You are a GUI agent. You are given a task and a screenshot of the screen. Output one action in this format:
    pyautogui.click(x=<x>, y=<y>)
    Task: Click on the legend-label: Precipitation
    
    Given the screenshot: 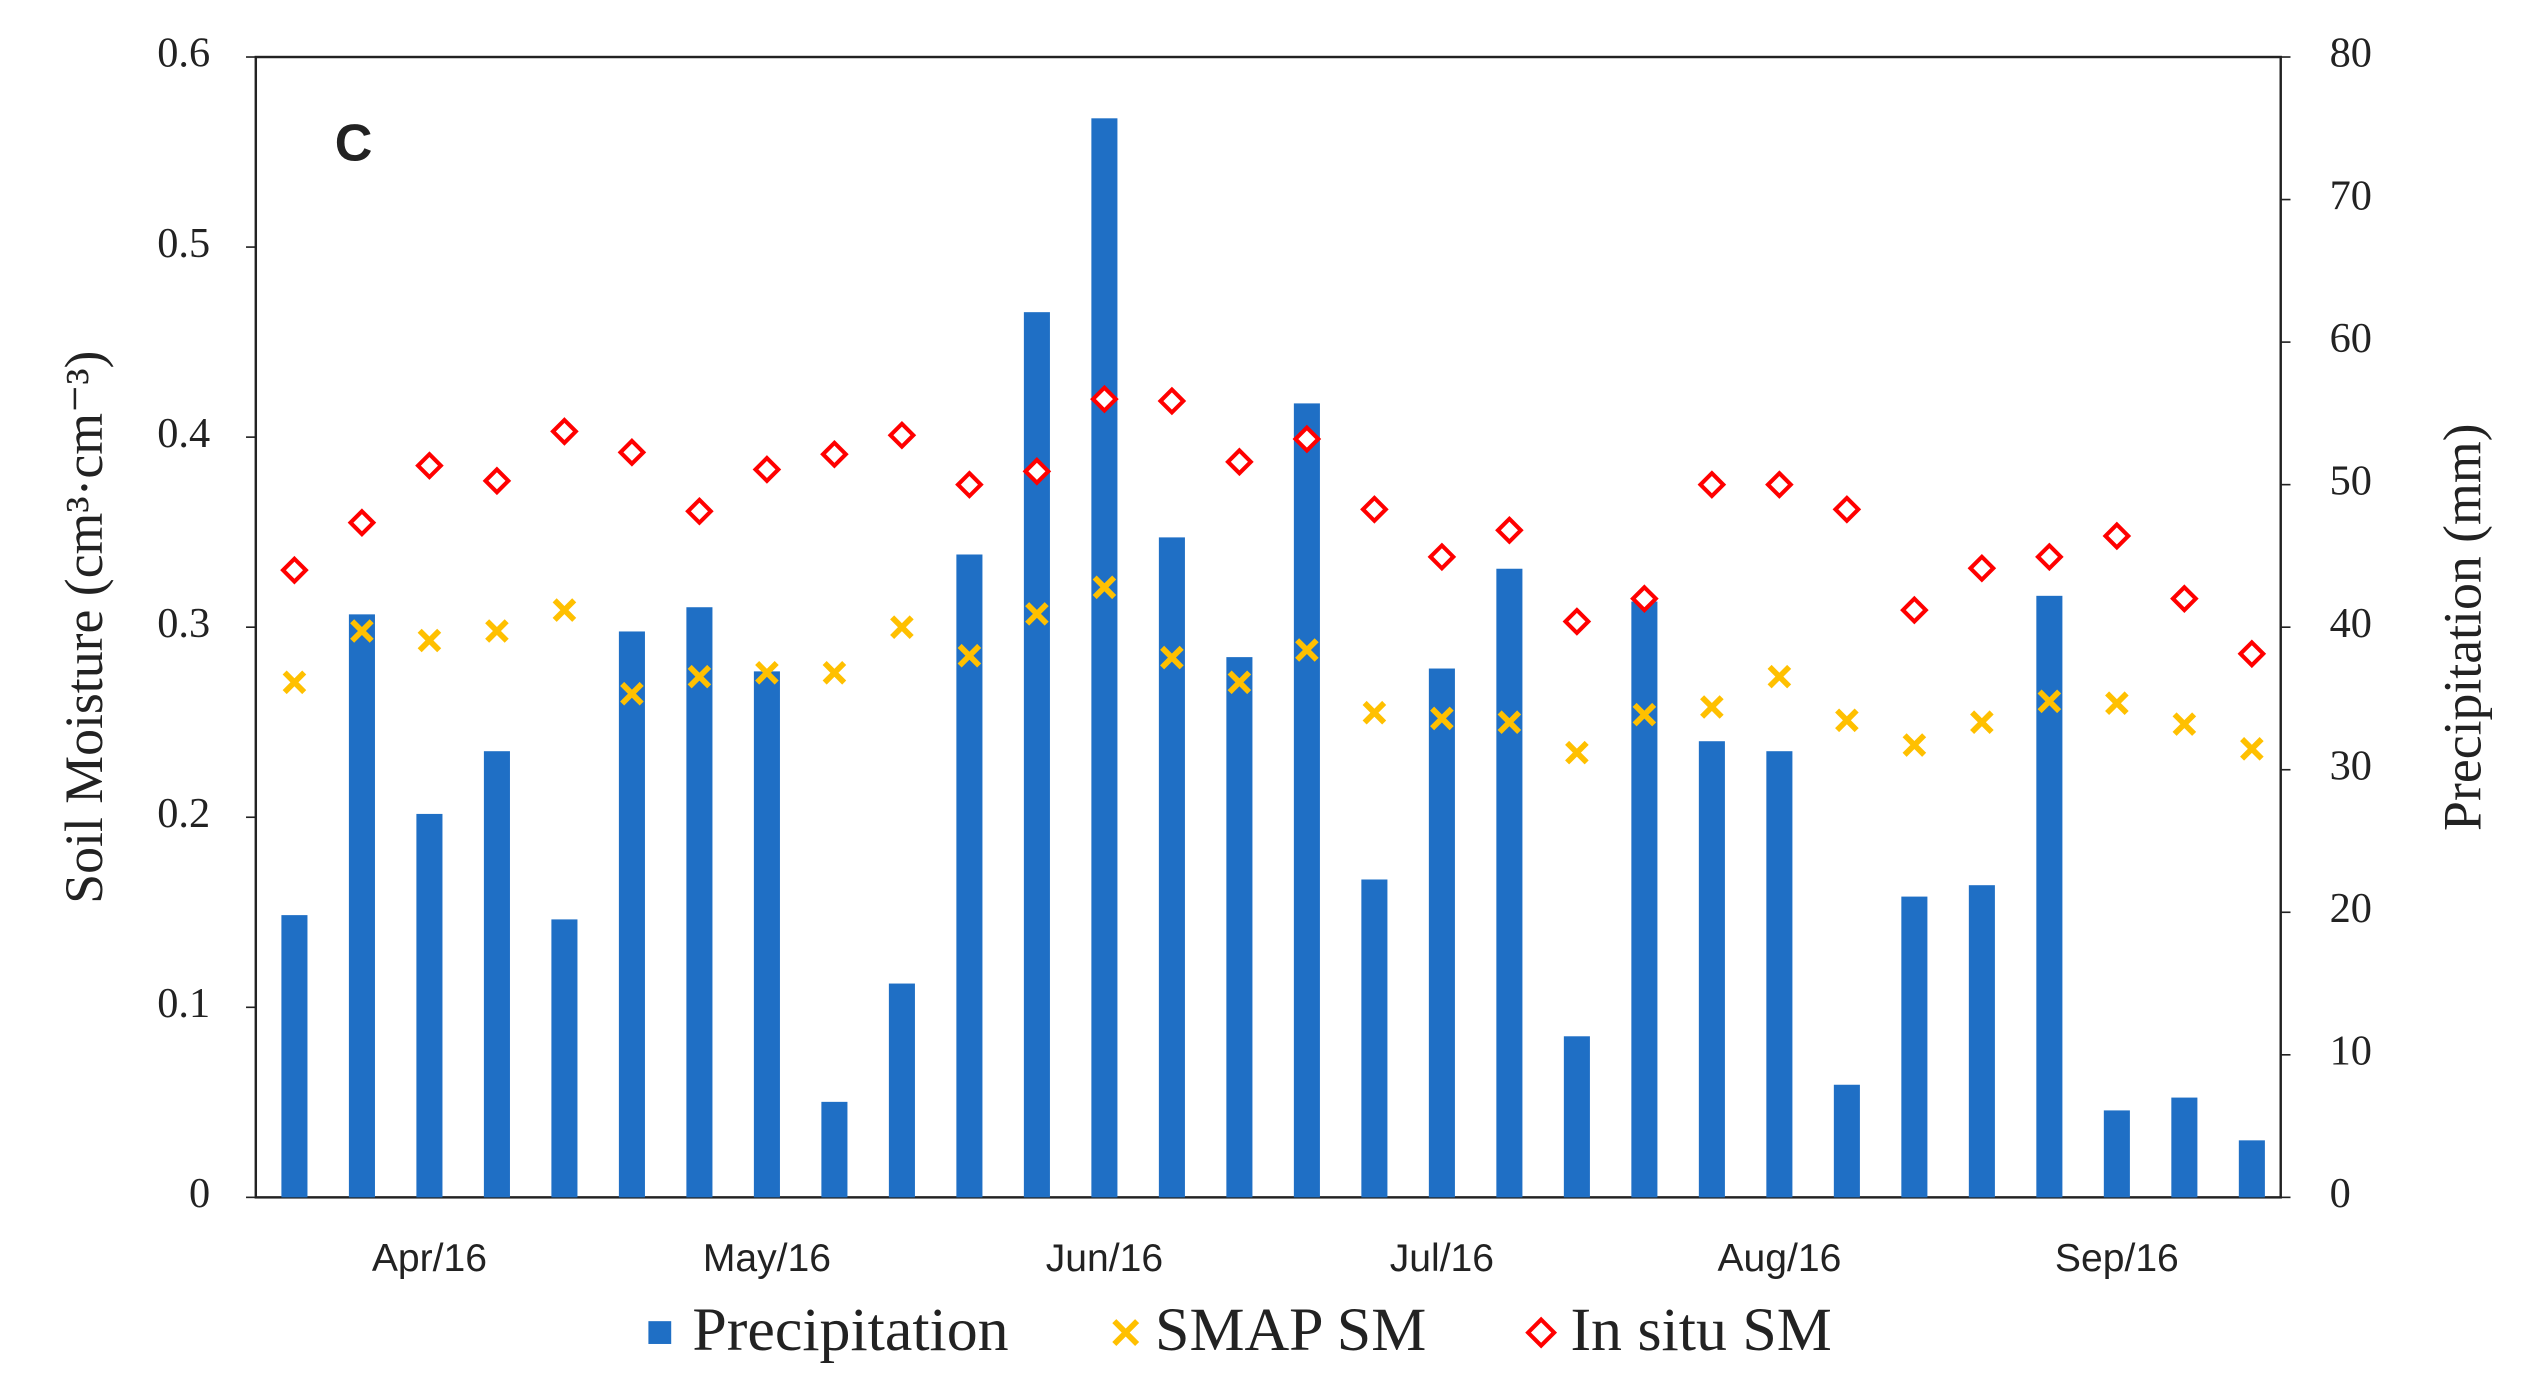 What is the action you would take?
    pyautogui.click(x=850, y=1330)
    